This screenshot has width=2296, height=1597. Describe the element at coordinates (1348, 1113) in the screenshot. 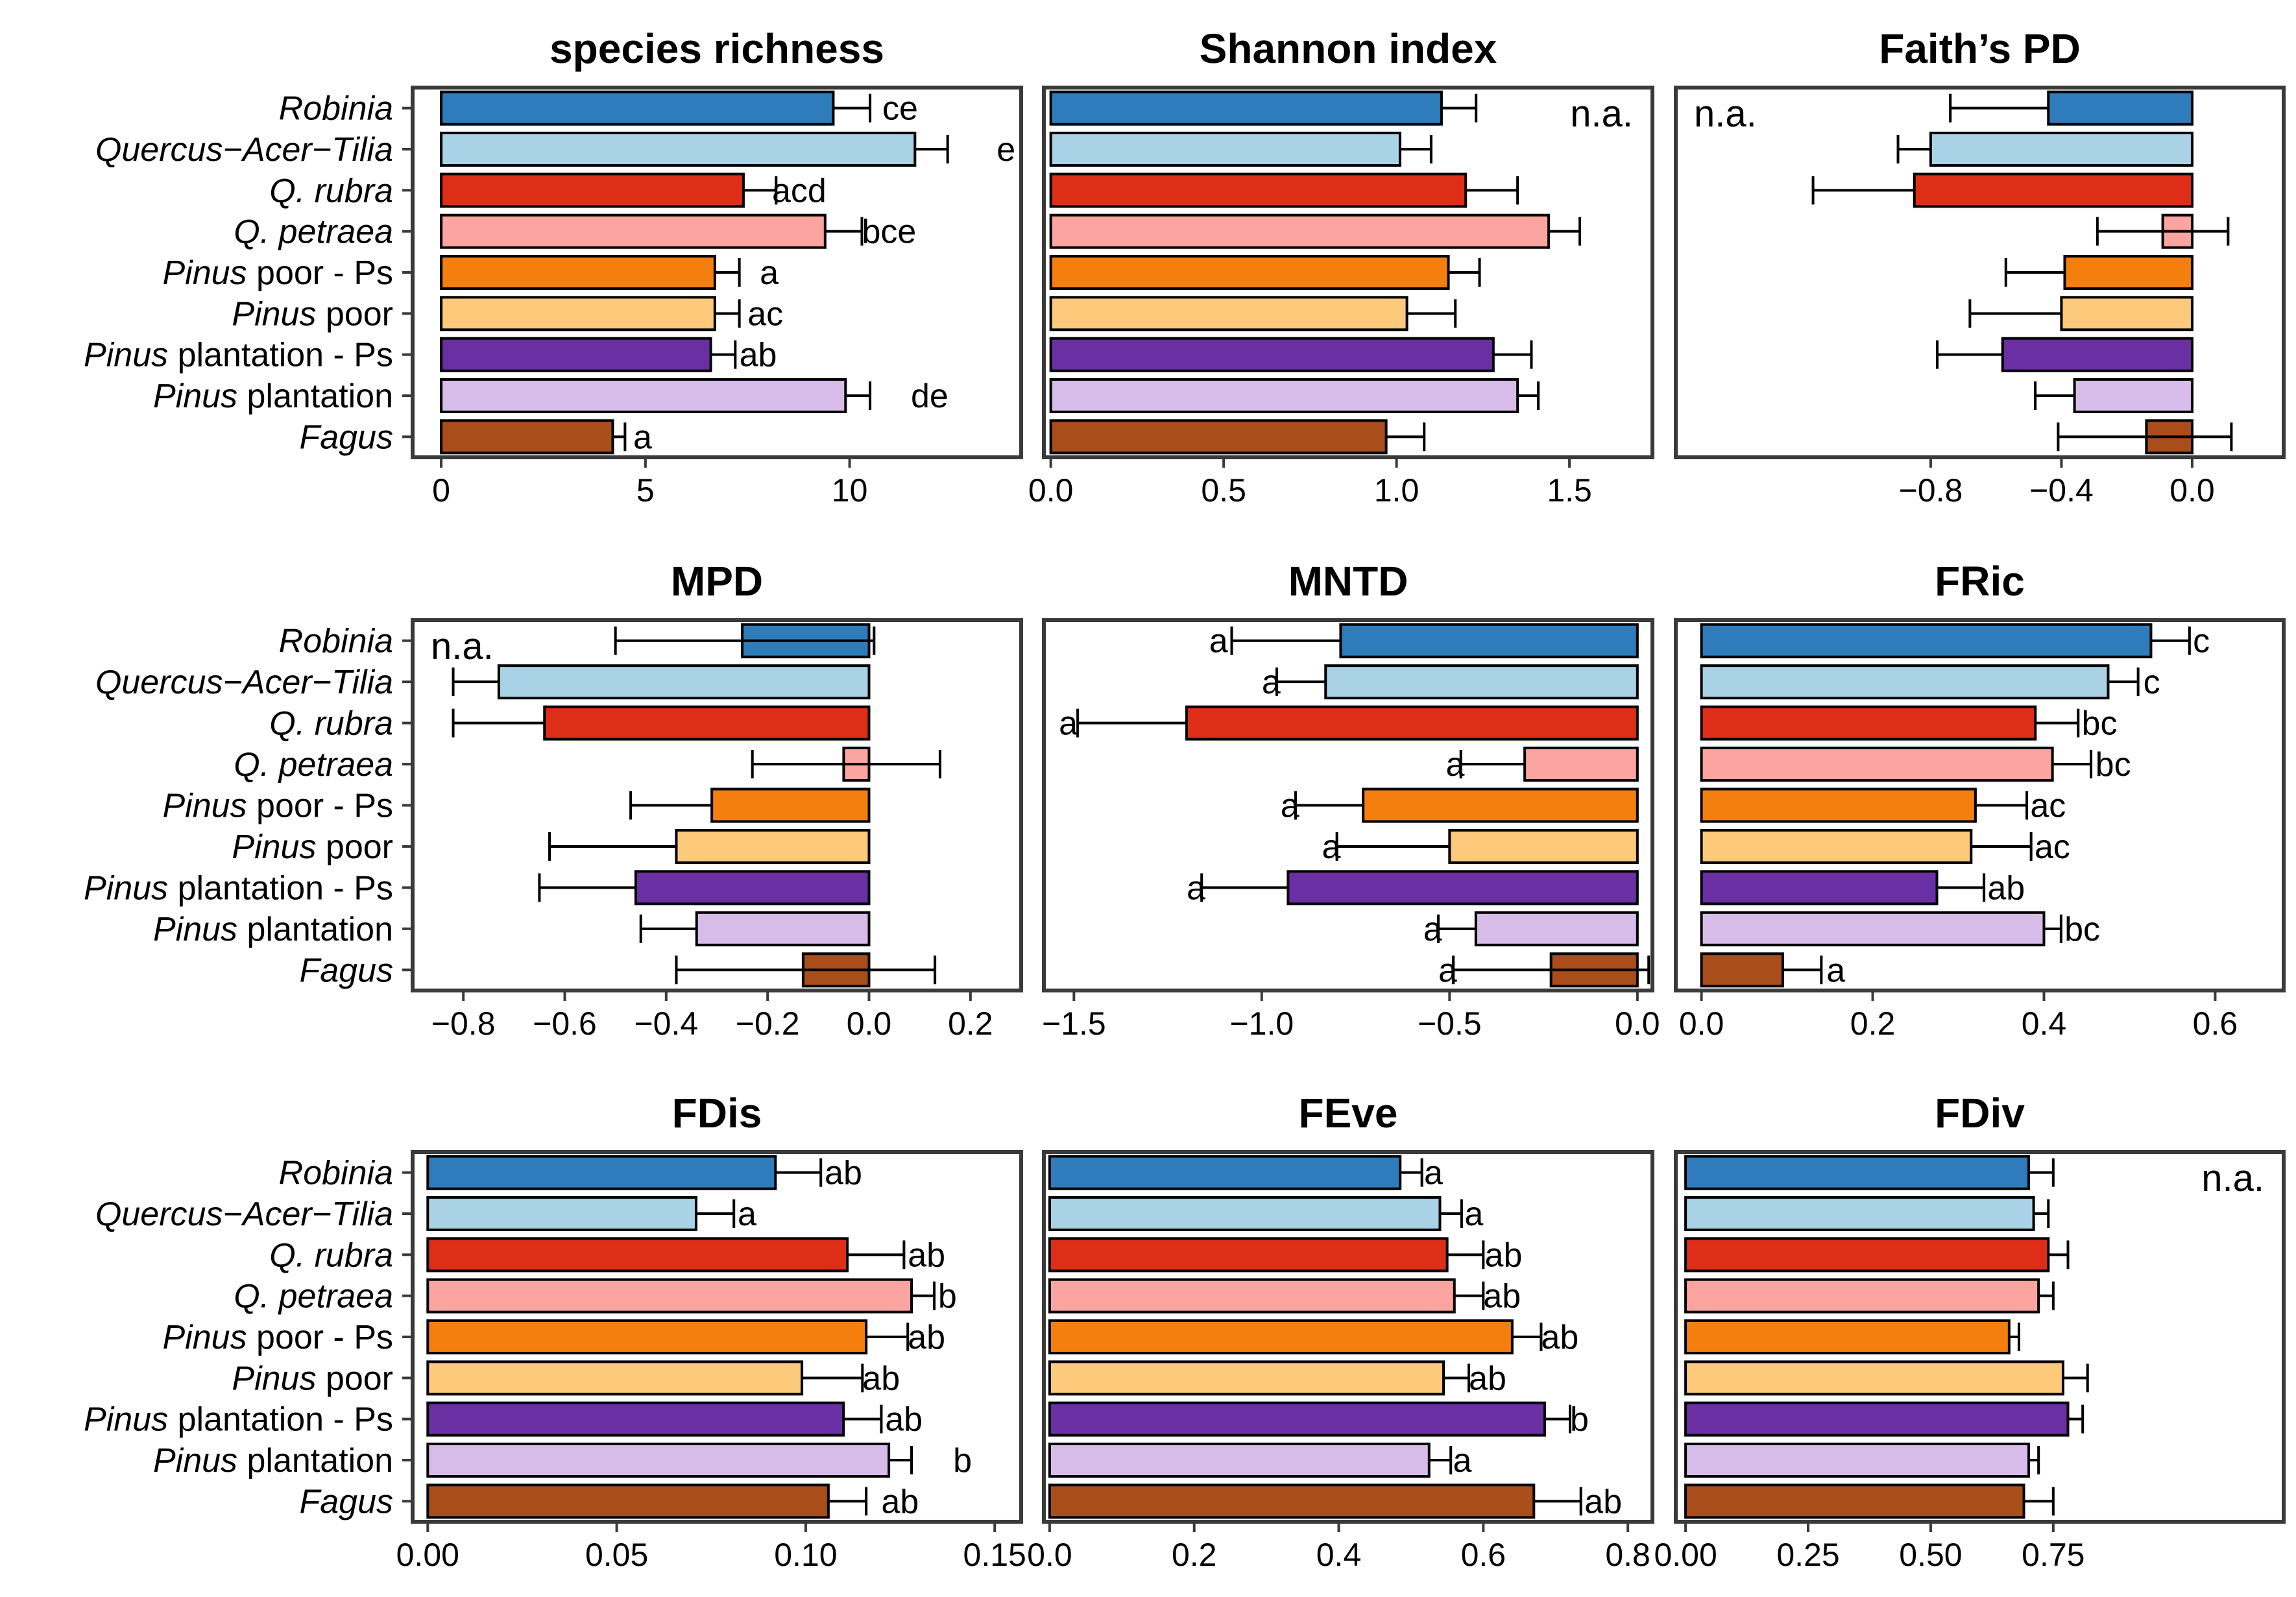

I see `panel-title: FEve` at that location.